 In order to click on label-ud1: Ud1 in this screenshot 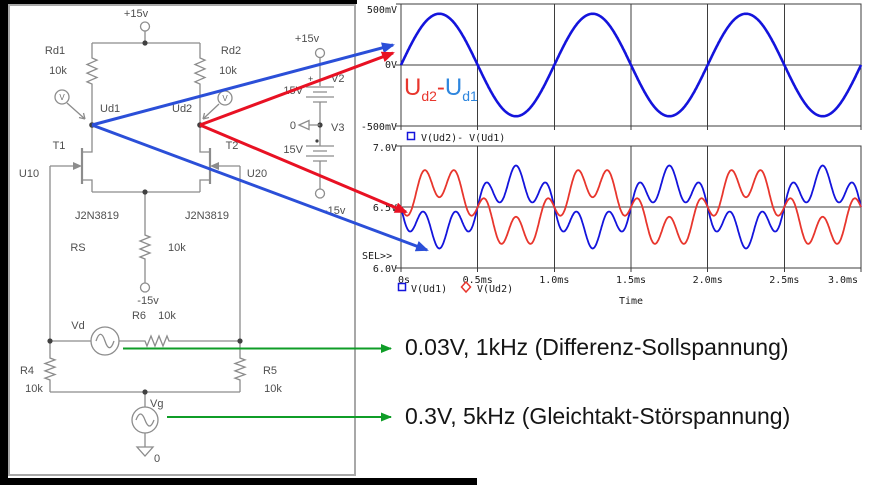, I will do `click(110, 109)`.